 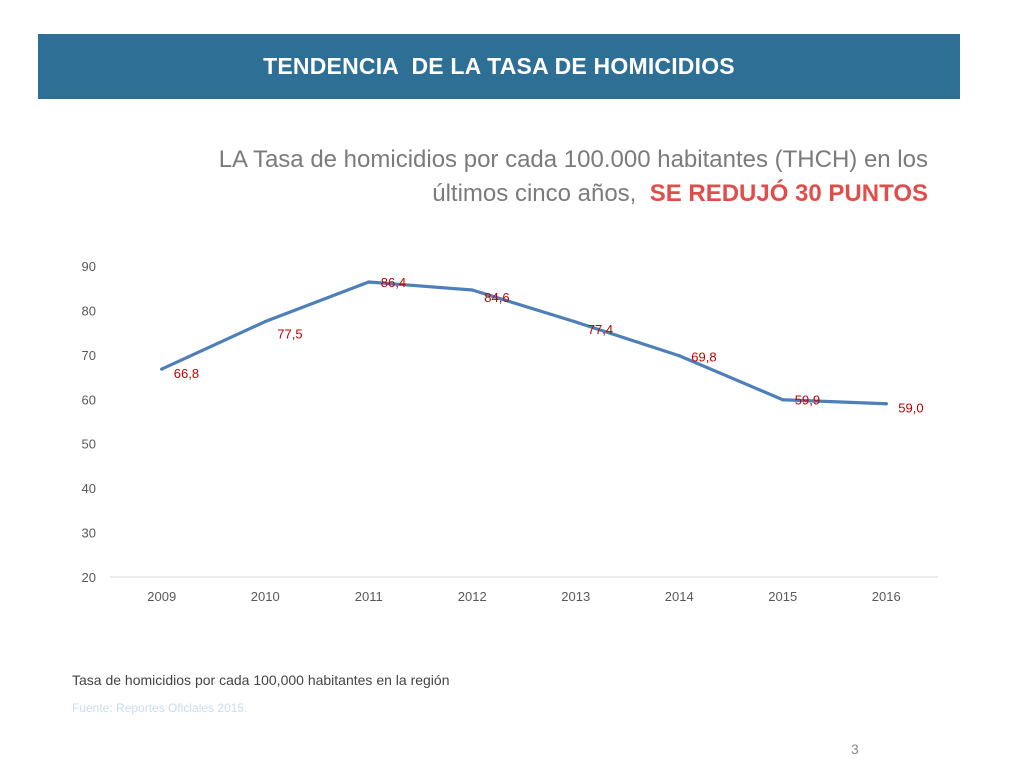 I want to click on data-label: 66,8, so click(x=186, y=373).